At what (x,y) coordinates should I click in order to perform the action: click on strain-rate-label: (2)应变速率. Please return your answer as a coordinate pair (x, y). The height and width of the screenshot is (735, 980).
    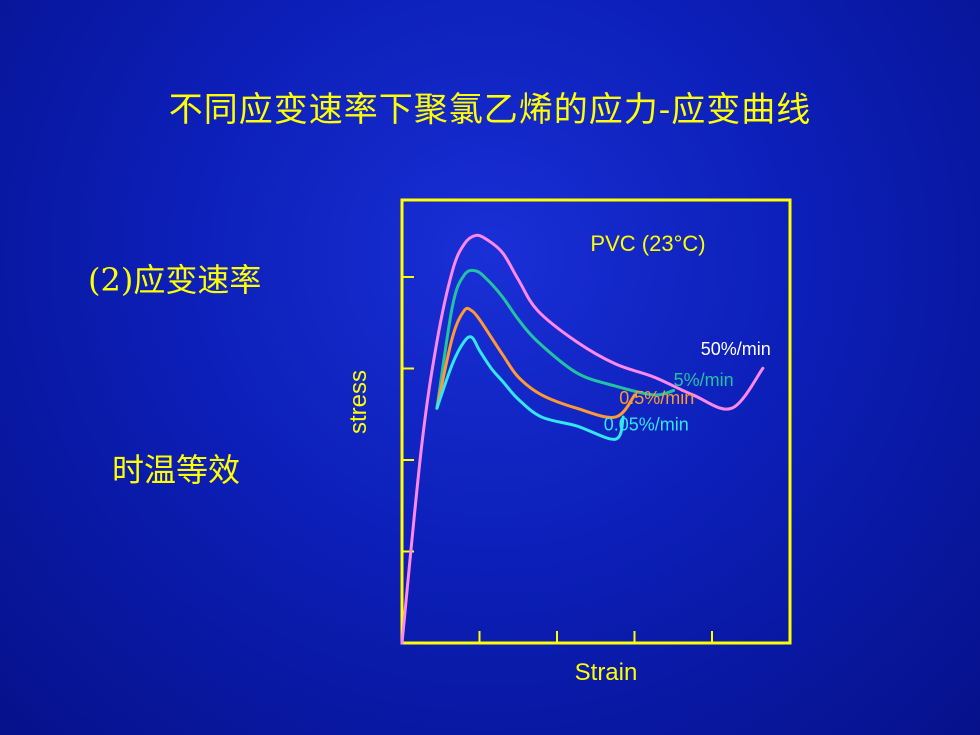
    Looking at the image, I should click on (175, 280).